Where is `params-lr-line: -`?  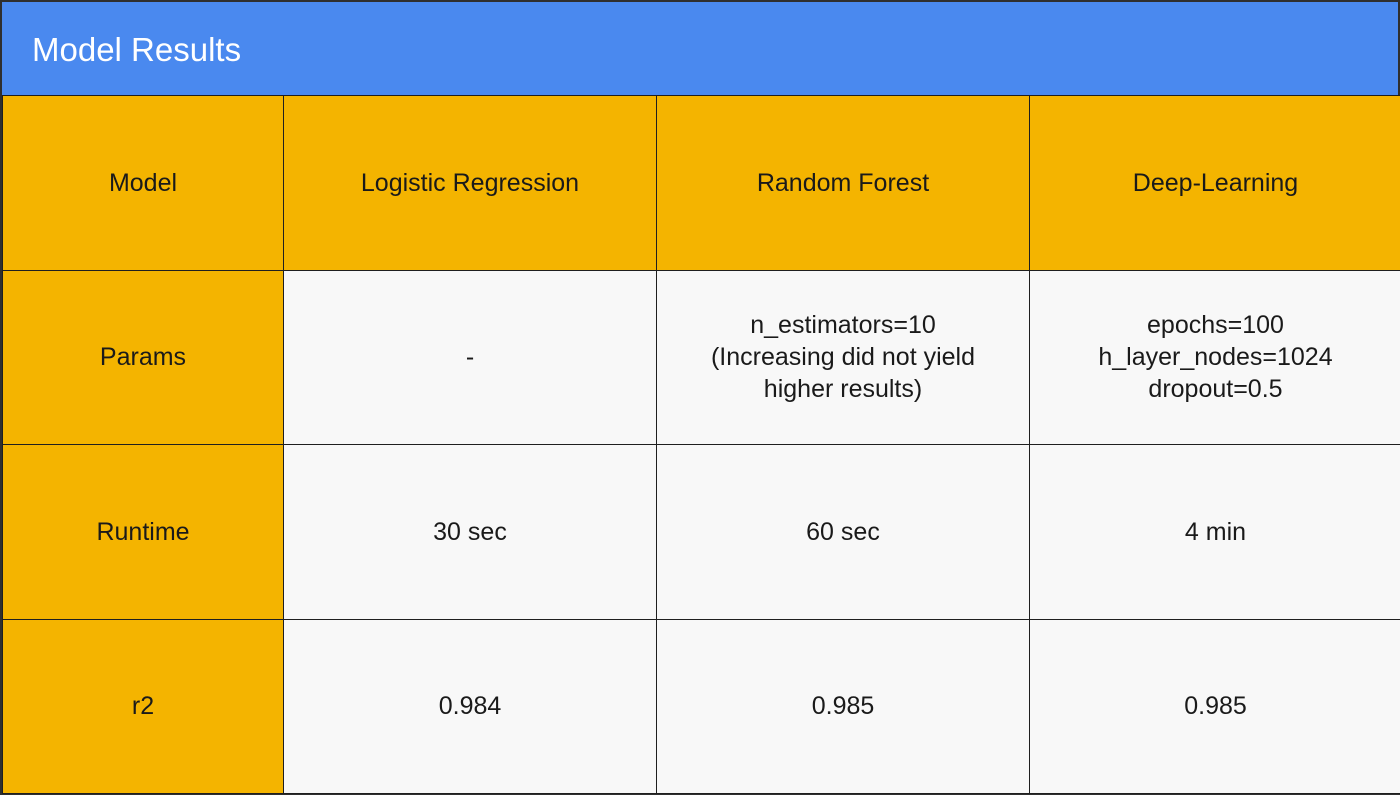
params-lr-line: - is located at coordinates (470, 357).